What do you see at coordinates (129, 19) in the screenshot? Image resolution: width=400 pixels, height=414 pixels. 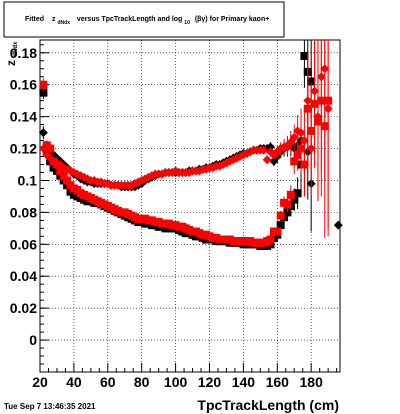 I see `title-middle: versus TpcTrackLength and log` at bounding box center [129, 19].